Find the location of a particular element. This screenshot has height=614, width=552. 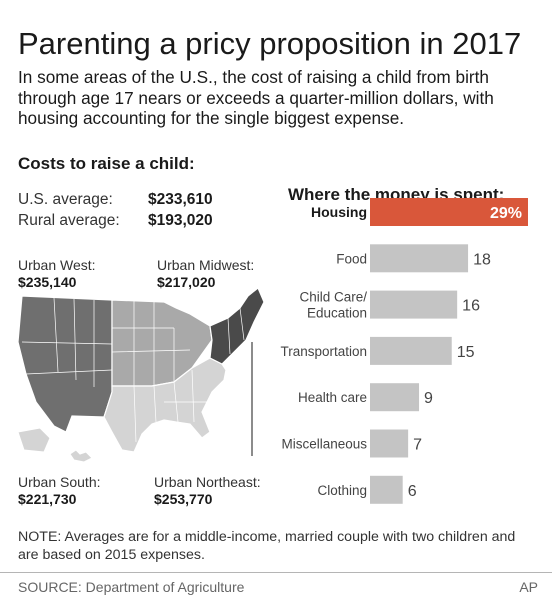

category-label-0: Housing is located at coordinates (339, 212).